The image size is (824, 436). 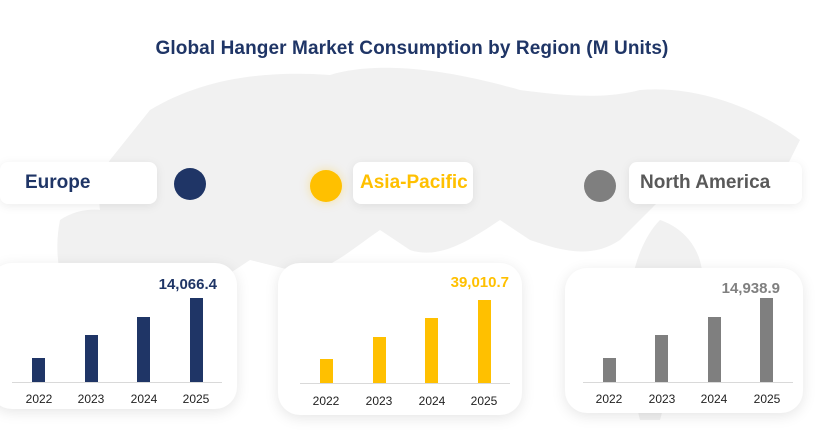 I want to click on asia-pacific-marker-dot, so click(x=326, y=186).